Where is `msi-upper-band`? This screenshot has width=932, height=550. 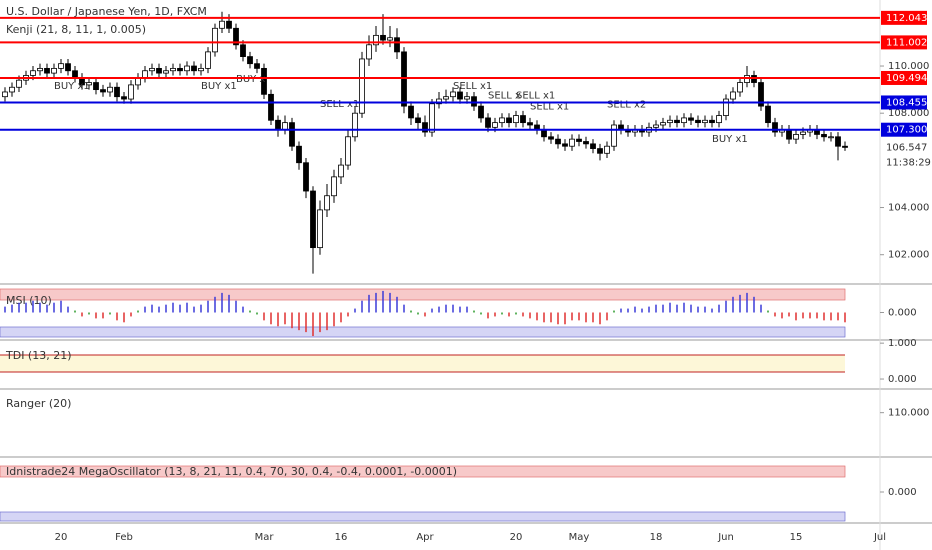
msi-upper-band is located at coordinates (423, 294).